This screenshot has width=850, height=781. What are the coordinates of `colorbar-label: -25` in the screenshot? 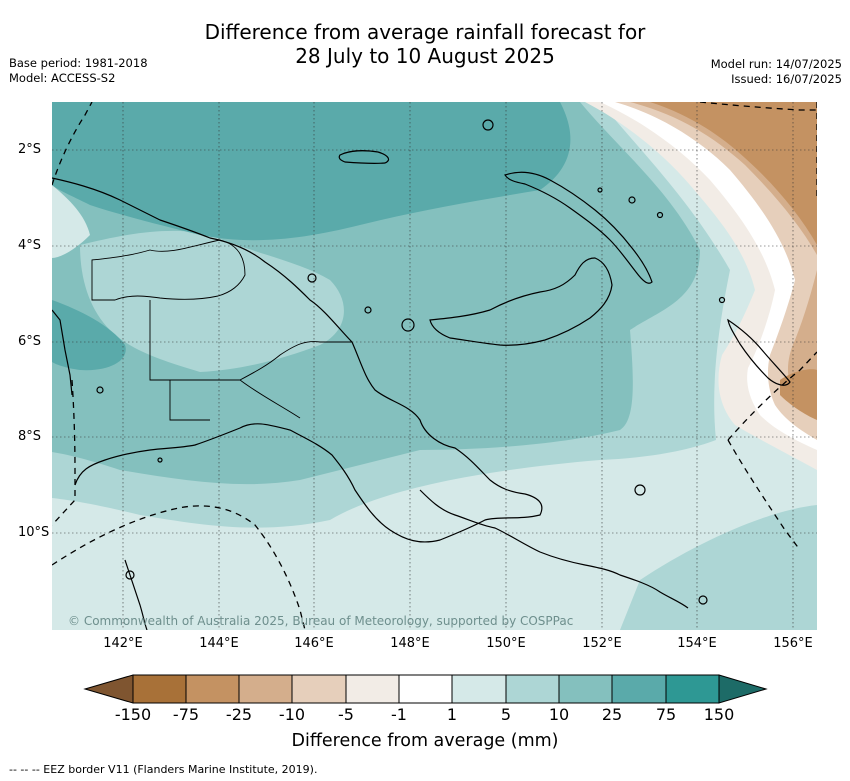 It's located at (239, 714).